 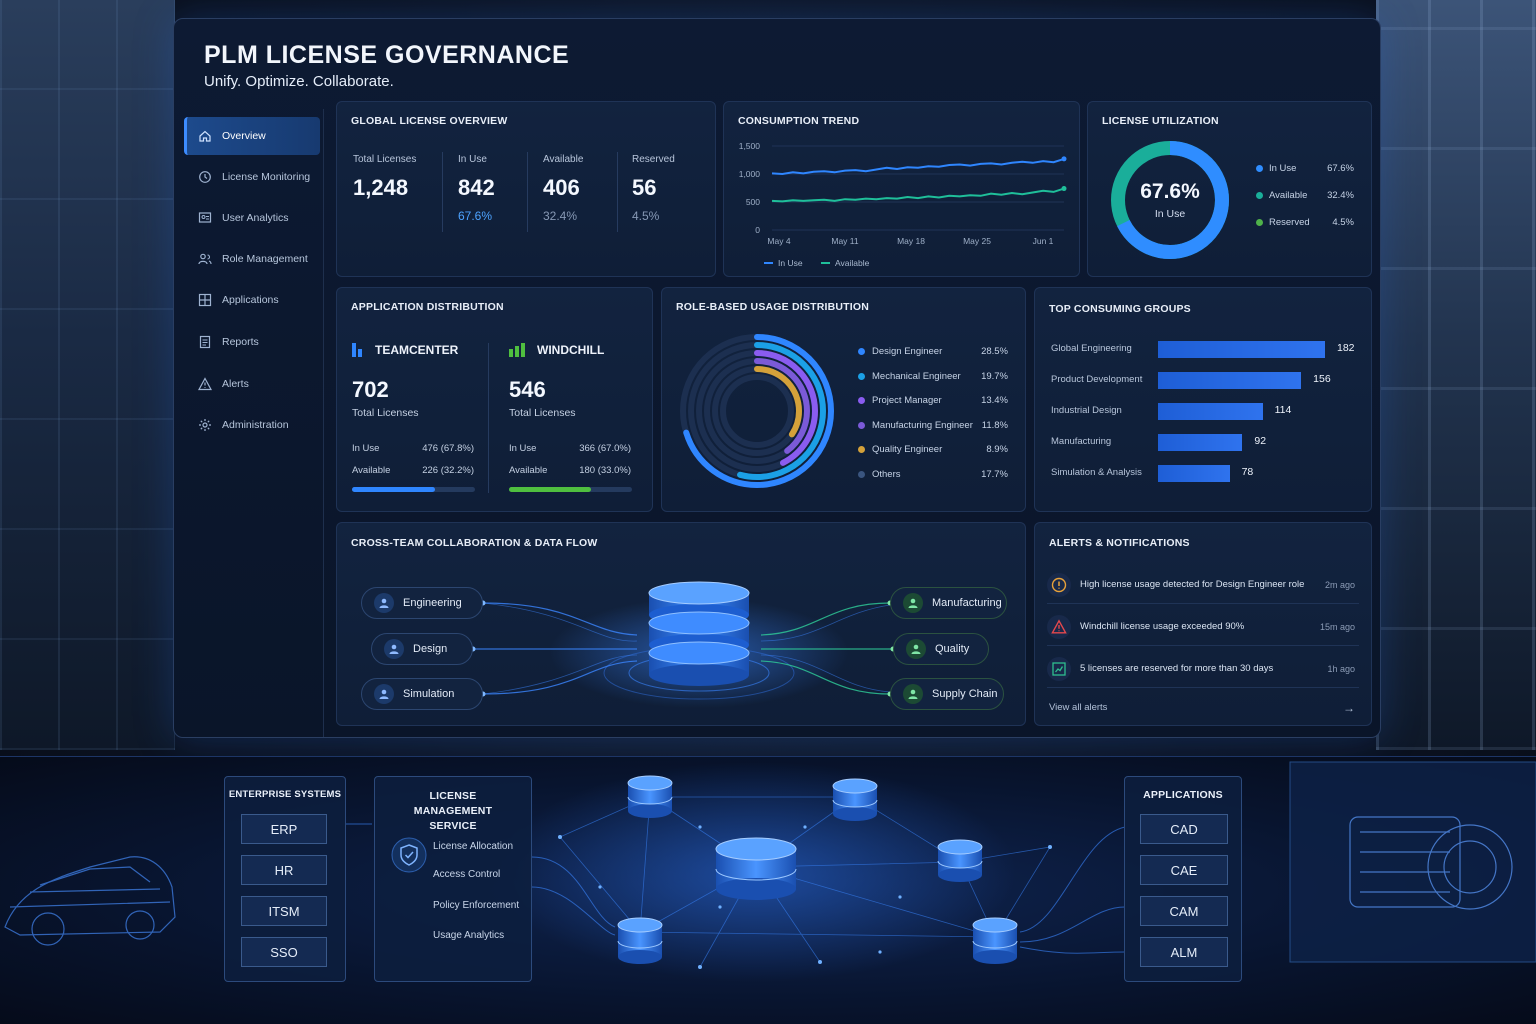 What do you see at coordinates (417, 470) in the screenshot?
I see `app-available-row: Available 226 (32.2%)` at bounding box center [417, 470].